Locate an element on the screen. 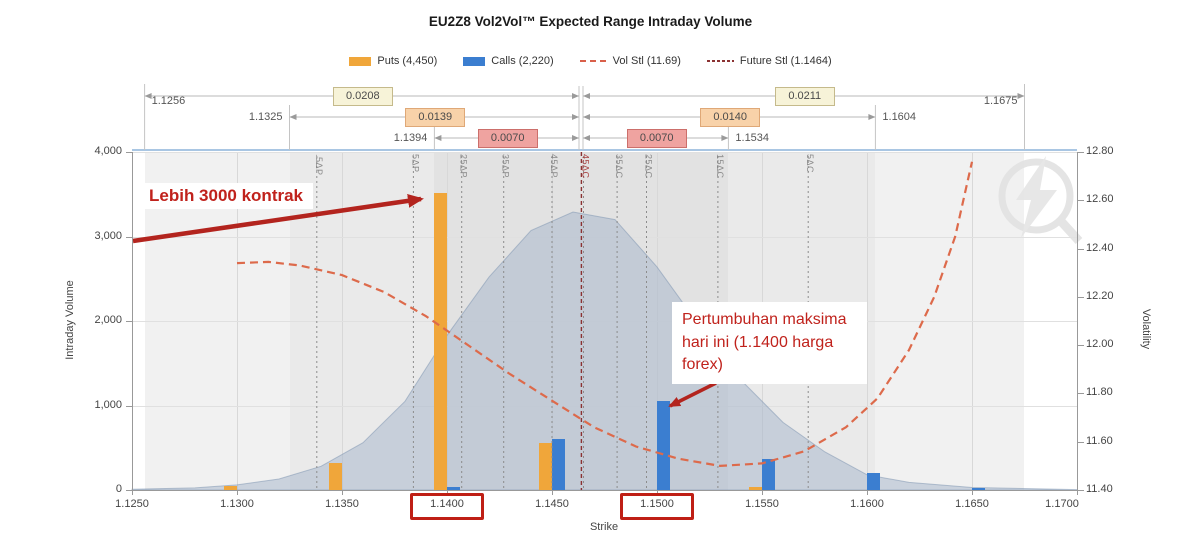 This screenshot has width=1181, height=545. legend-label: Future Stl (1.1464) is located at coordinates (785, 61).